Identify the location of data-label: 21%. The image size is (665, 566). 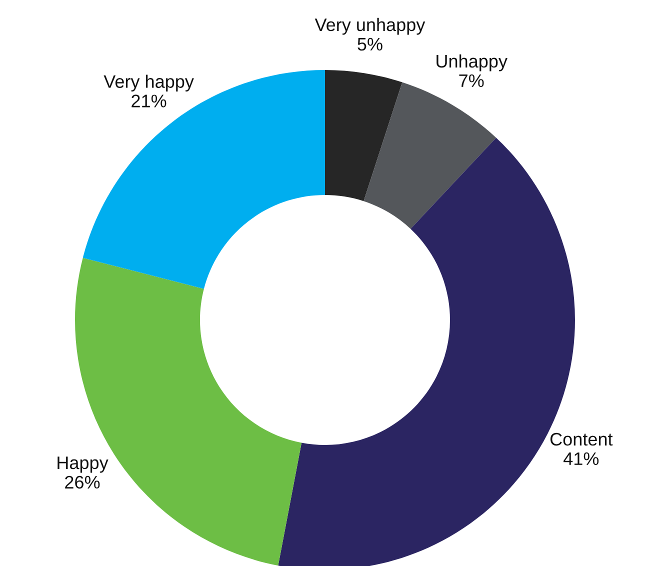
(149, 101).